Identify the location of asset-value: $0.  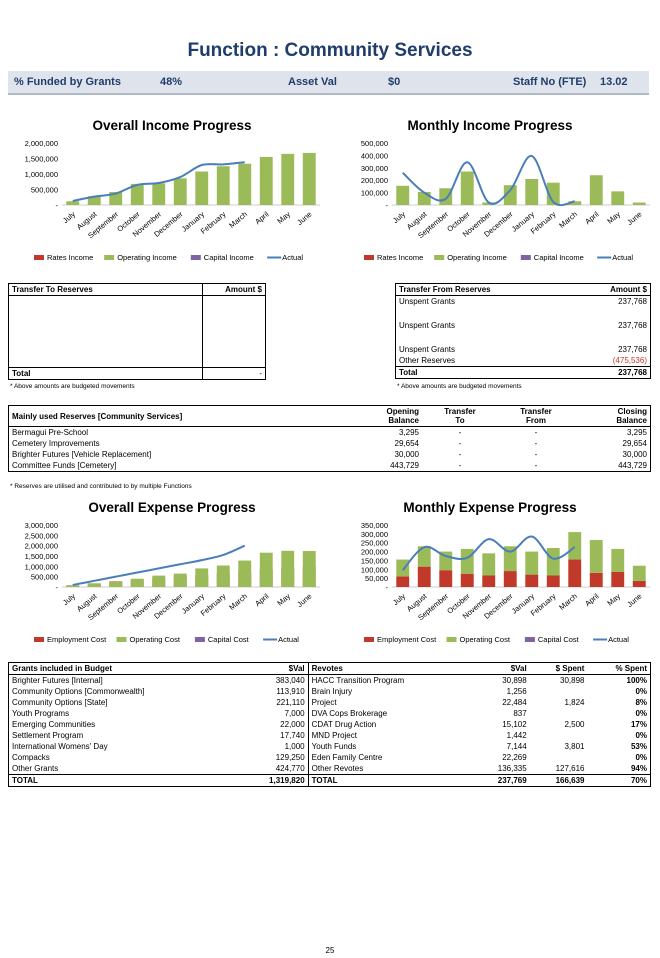
(394, 82).